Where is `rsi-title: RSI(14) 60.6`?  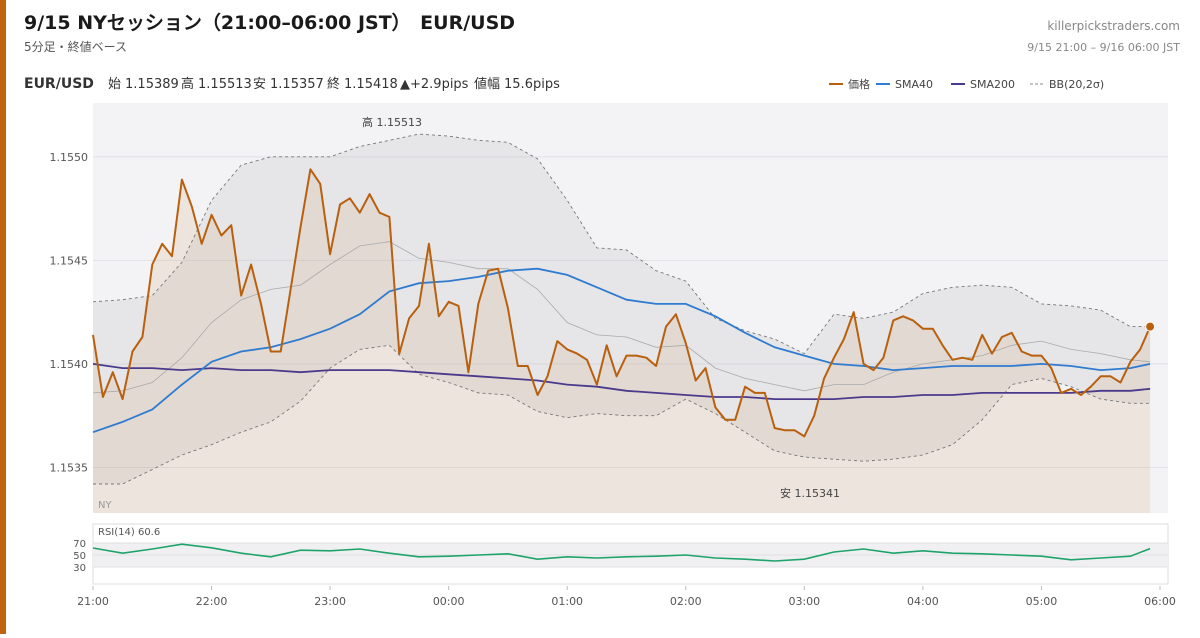 rsi-title: RSI(14) 60.6 is located at coordinates (129, 532).